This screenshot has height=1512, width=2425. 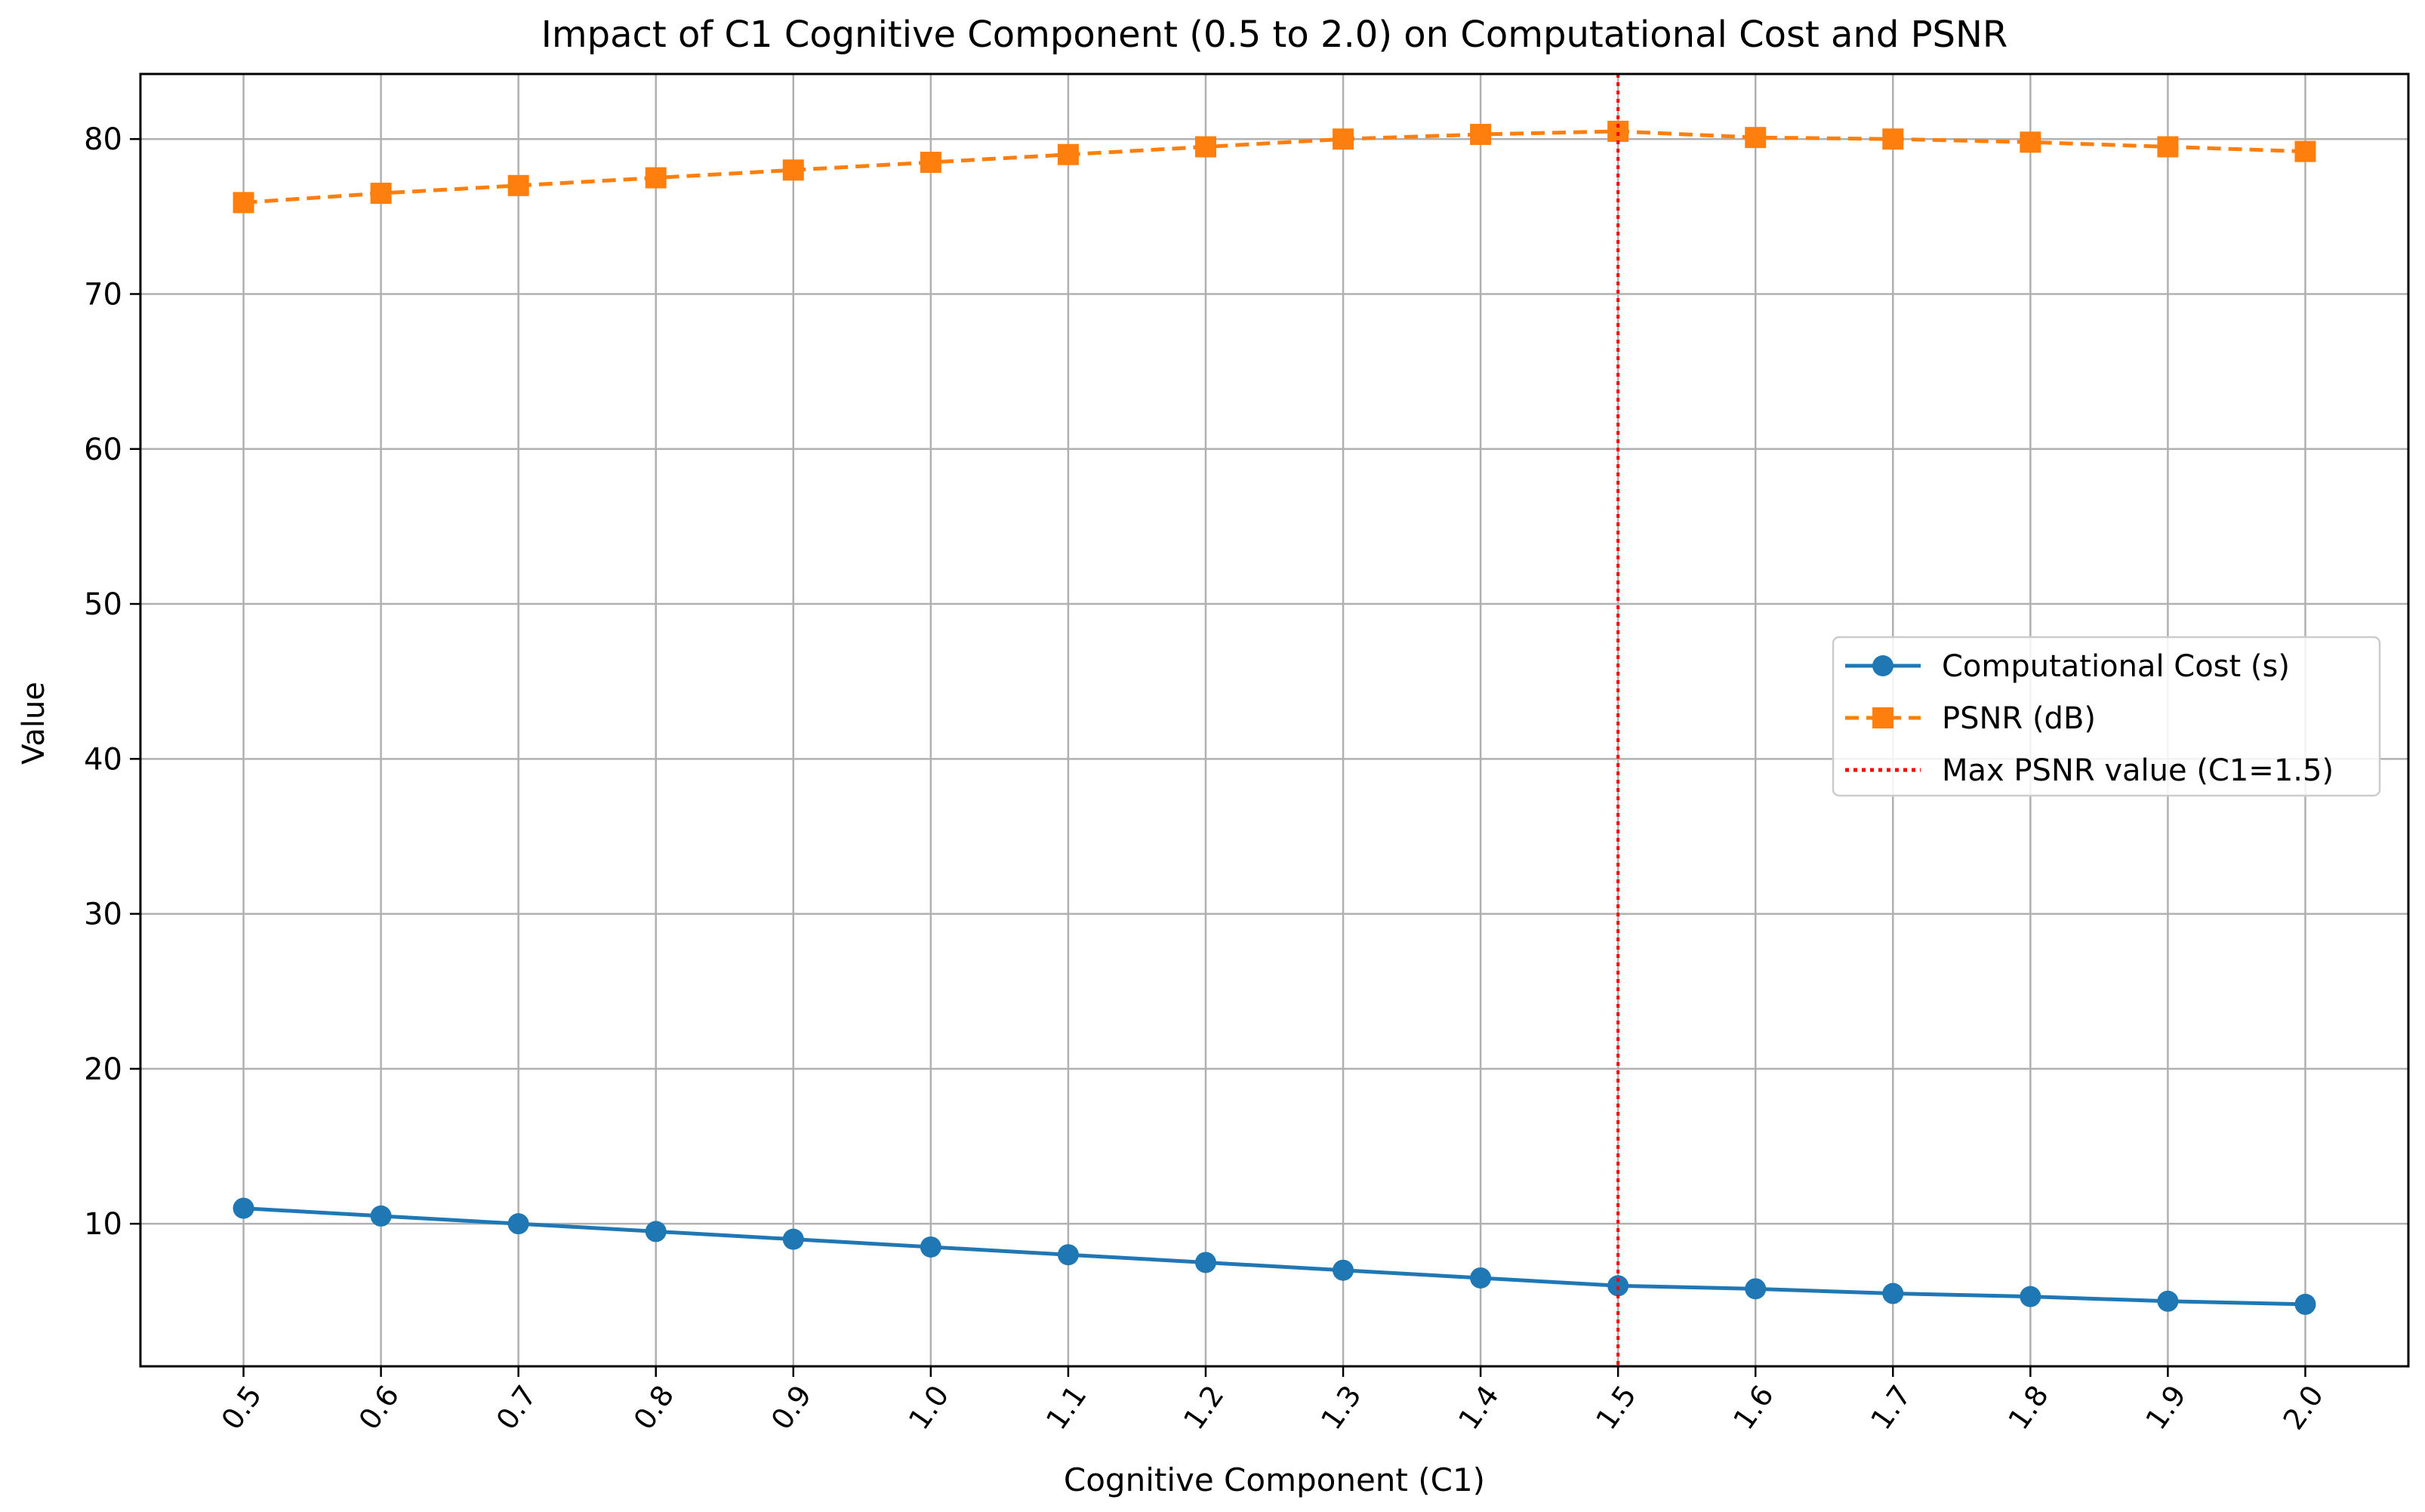 I want to click on y-tick-label: 30, so click(x=103, y=915).